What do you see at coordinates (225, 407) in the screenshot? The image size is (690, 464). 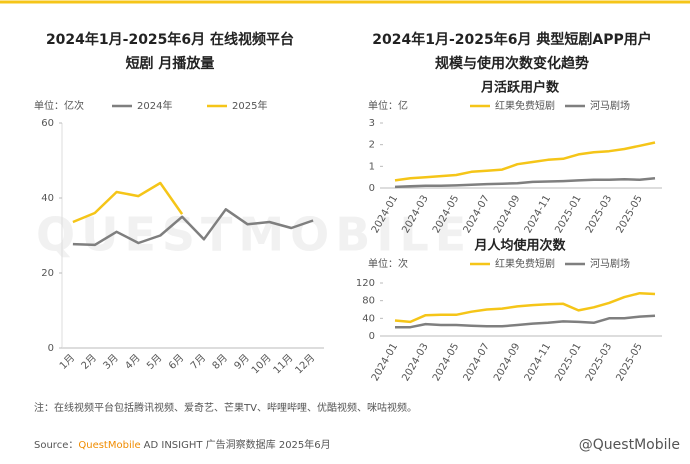 I see `note: 注：在线视频平台包括腾讯视频、爱奇艺、芒果TV、哔哩哔哩、优酷视频、咪咕视频。` at bounding box center [225, 407].